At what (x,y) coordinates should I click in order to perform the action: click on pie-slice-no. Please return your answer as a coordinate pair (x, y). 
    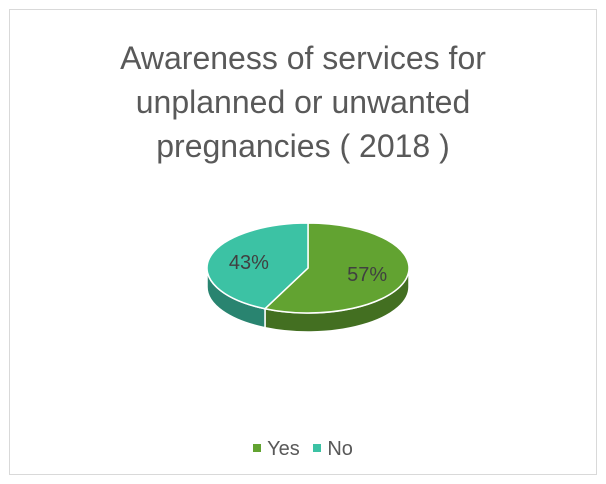
    Looking at the image, I should click on (257, 266).